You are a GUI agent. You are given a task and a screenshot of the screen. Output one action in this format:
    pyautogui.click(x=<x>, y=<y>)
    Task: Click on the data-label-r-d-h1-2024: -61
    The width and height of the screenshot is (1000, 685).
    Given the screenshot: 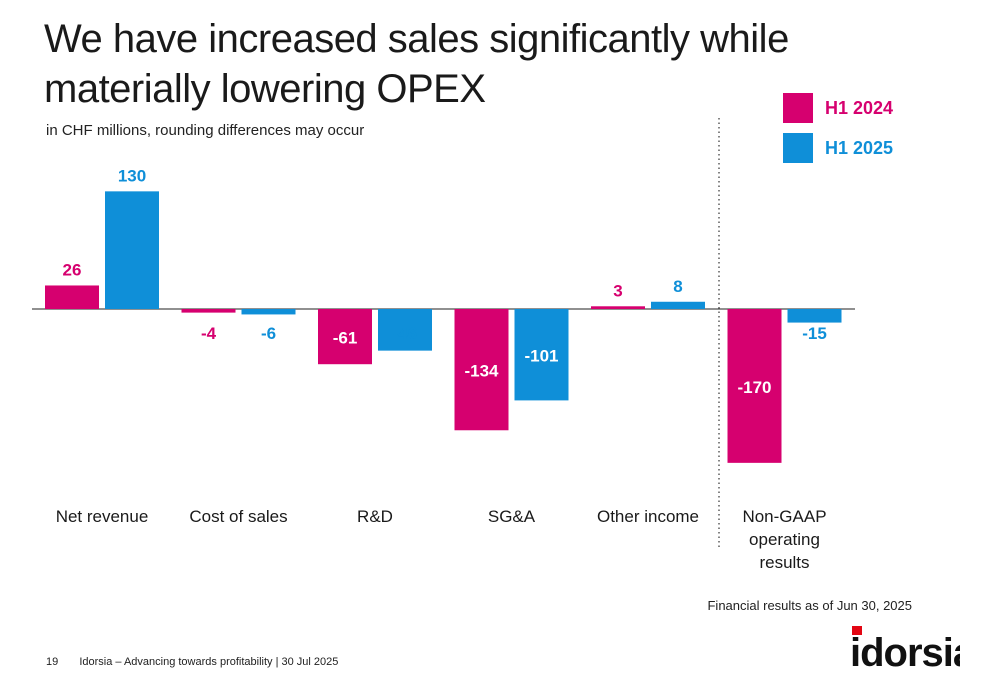 What is the action you would take?
    pyautogui.click(x=345, y=338)
    